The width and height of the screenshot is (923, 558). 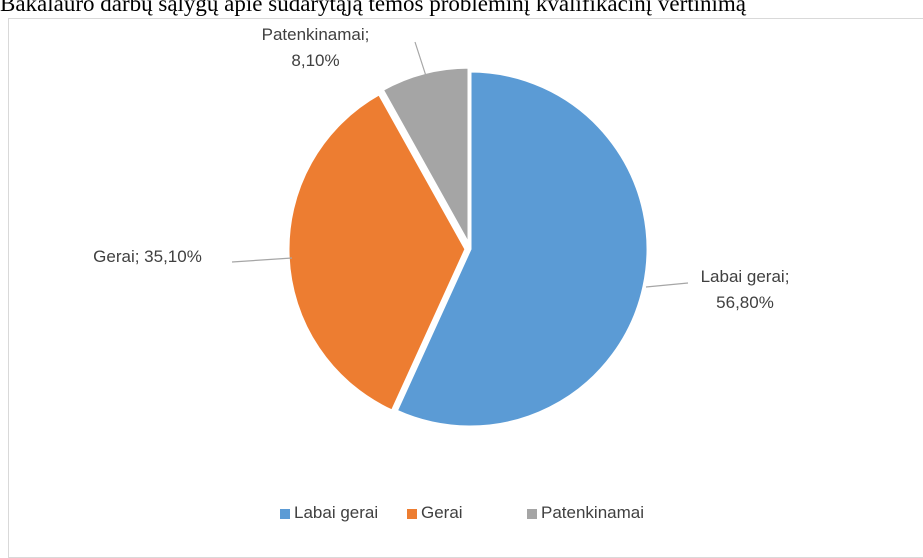 I want to click on legend-label: Patenkinamai, so click(x=593, y=512).